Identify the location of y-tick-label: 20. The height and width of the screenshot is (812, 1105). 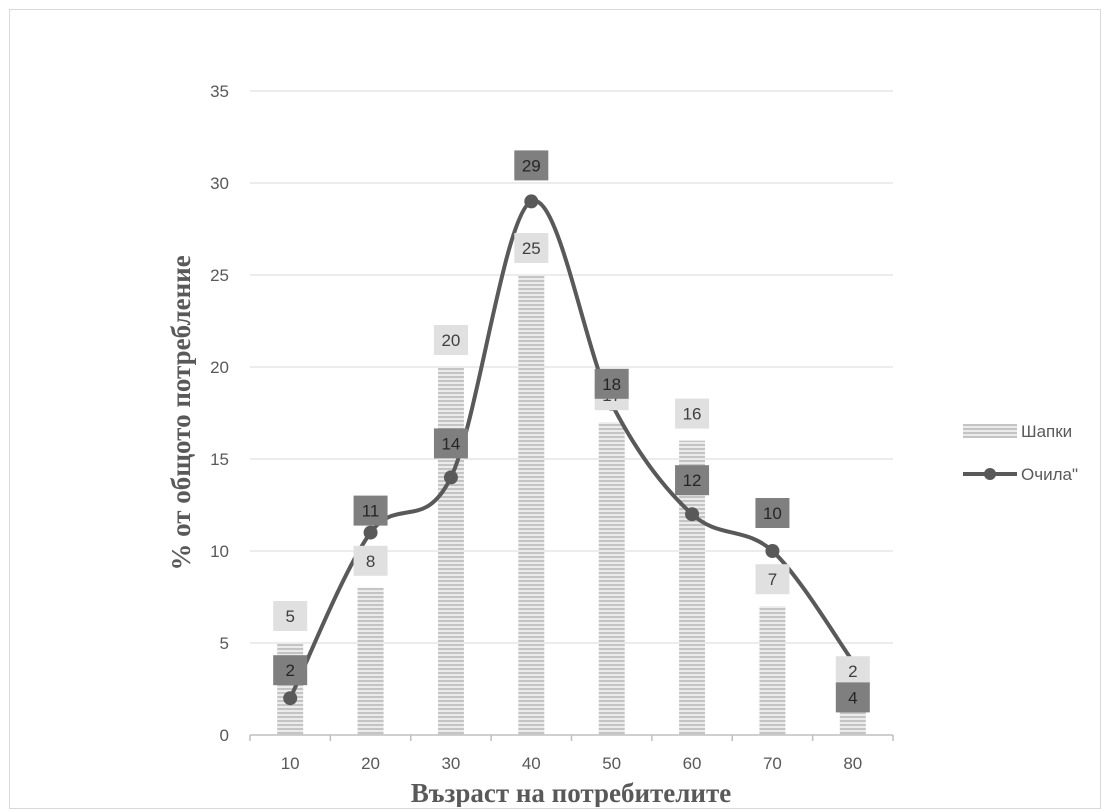
(219, 367).